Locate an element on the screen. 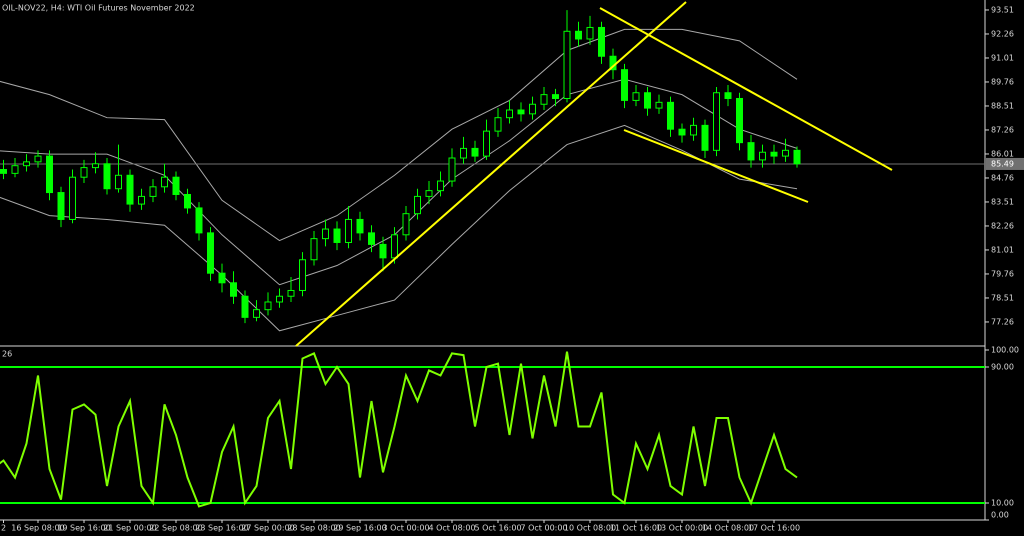 This screenshot has height=536, width=1024. x-tick-label: 21 Sep 00:00 is located at coordinates (129, 528).